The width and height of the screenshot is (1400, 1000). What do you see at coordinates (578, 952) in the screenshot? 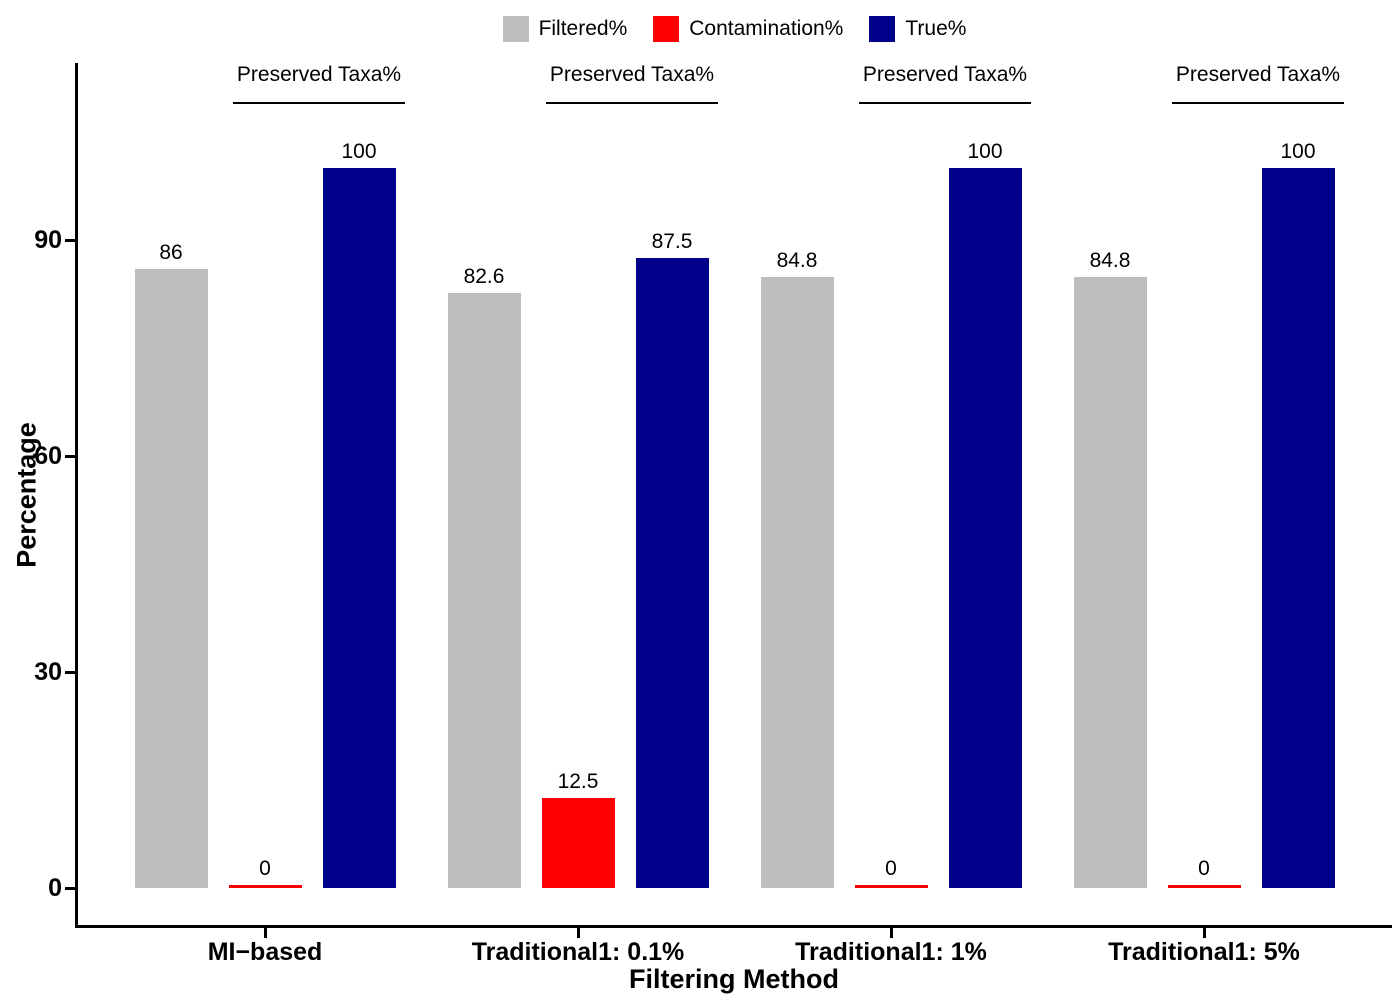
I see `x-tick-label: Traditional1: 0.1%` at bounding box center [578, 952].